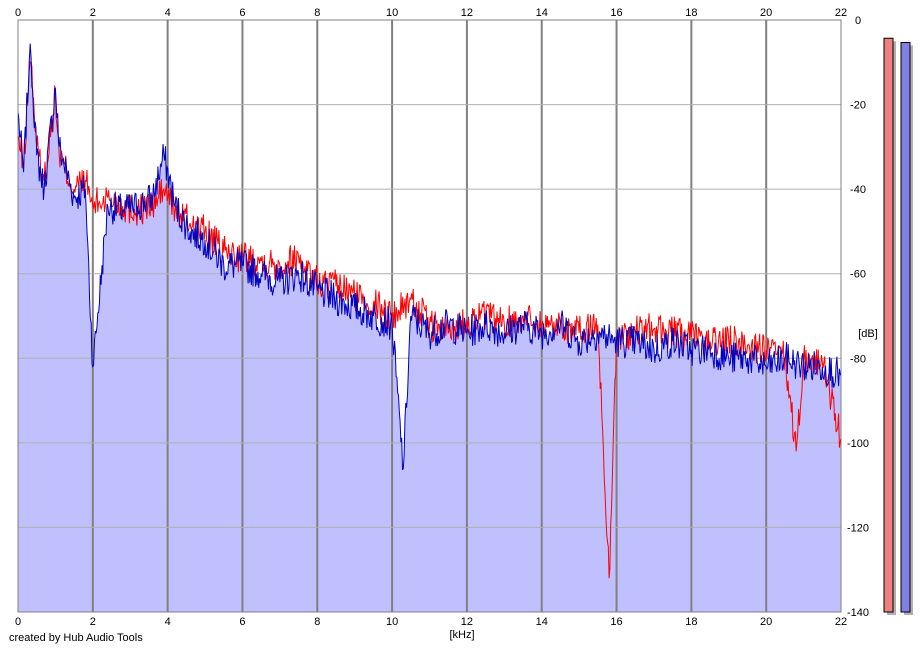  I want to click on x-tick-label-bottom: 18, so click(691, 622).